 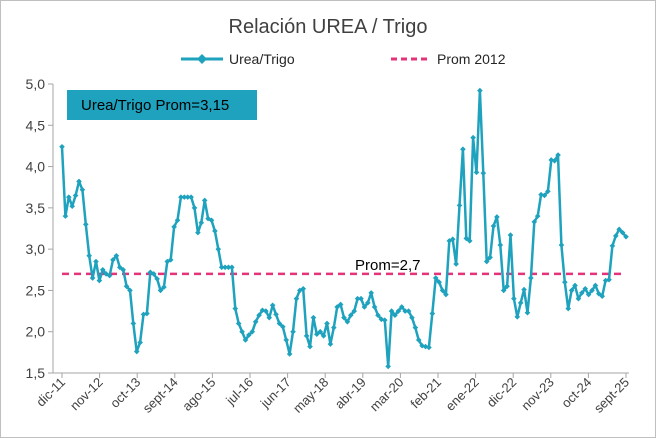 What do you see at coordinates (36, 249) in the screenshot?
I see `y-tick-label: 3,0` at bounding box center [36, 249].